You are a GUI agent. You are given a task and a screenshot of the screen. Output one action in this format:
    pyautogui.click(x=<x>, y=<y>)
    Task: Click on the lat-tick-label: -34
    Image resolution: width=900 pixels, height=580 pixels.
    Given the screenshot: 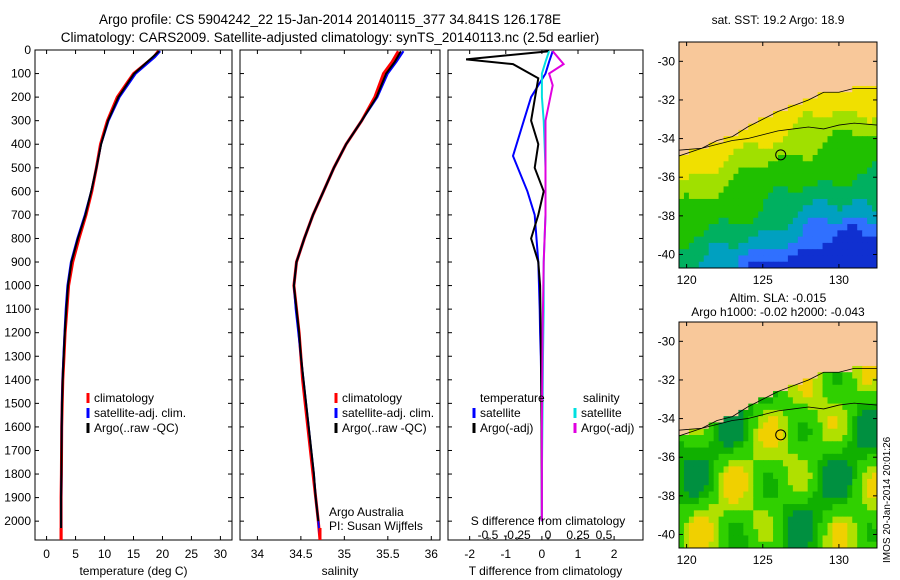 What is the action you would take?
    pyautogui.click(x=667, y=419)
    